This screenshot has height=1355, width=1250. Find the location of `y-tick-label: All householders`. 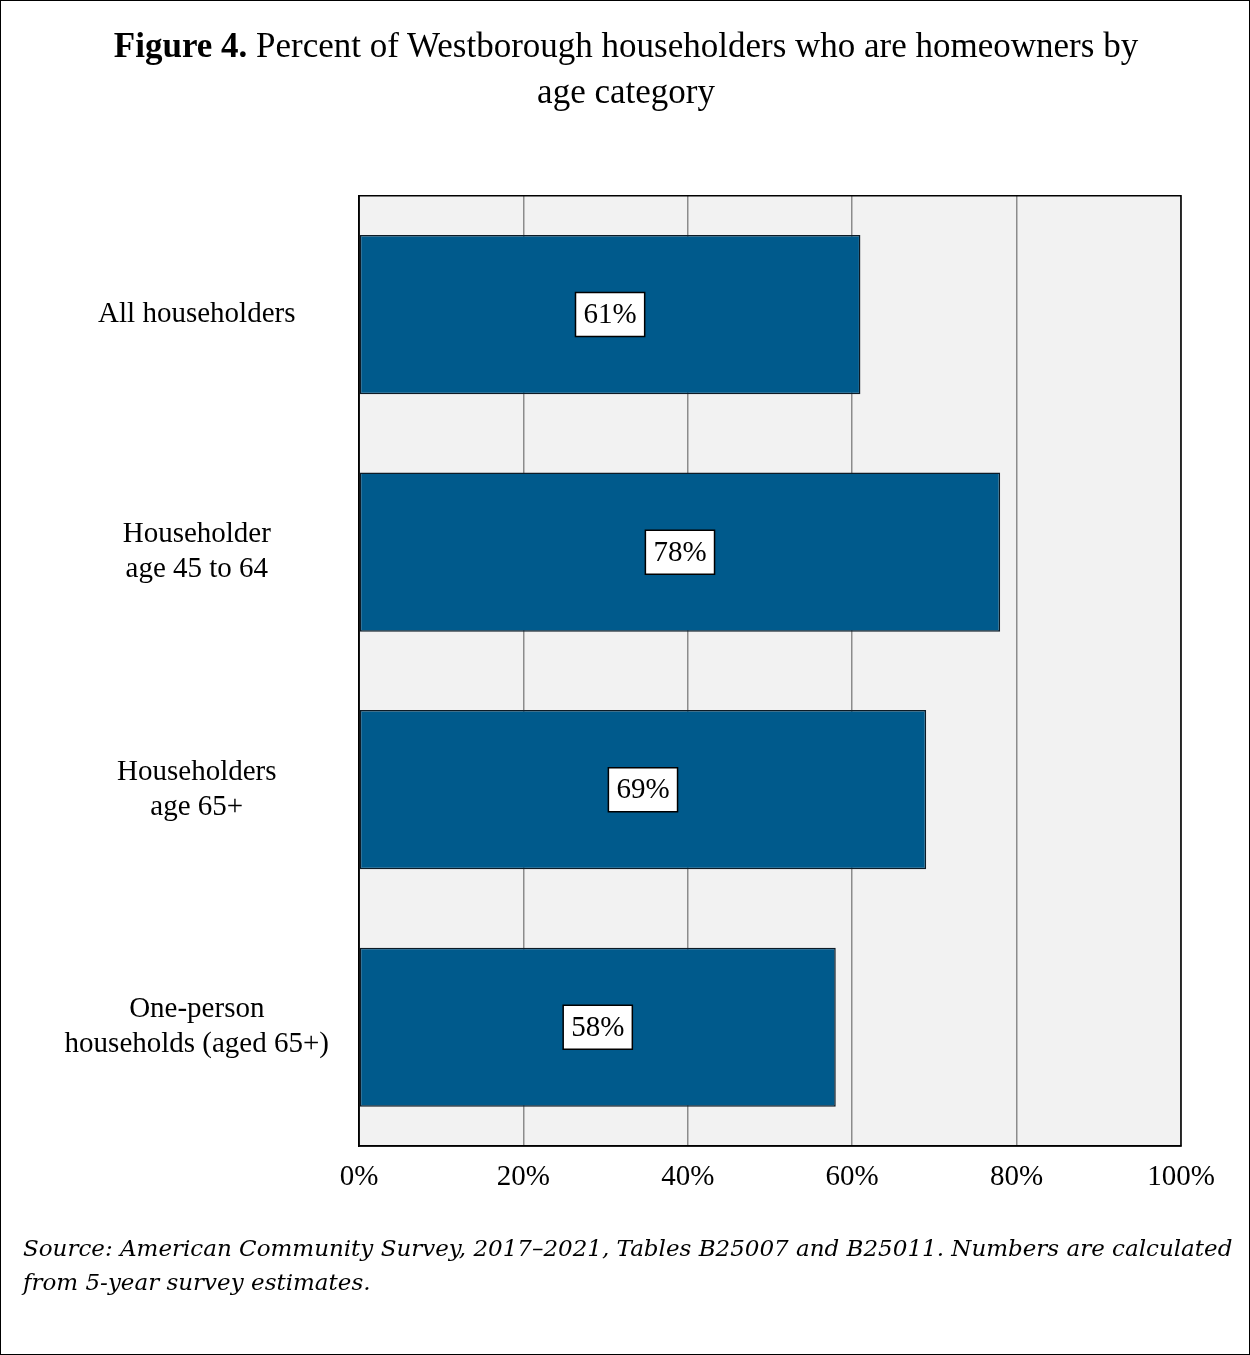

y-tick-label: All householders is located at coordinates (197, 312).